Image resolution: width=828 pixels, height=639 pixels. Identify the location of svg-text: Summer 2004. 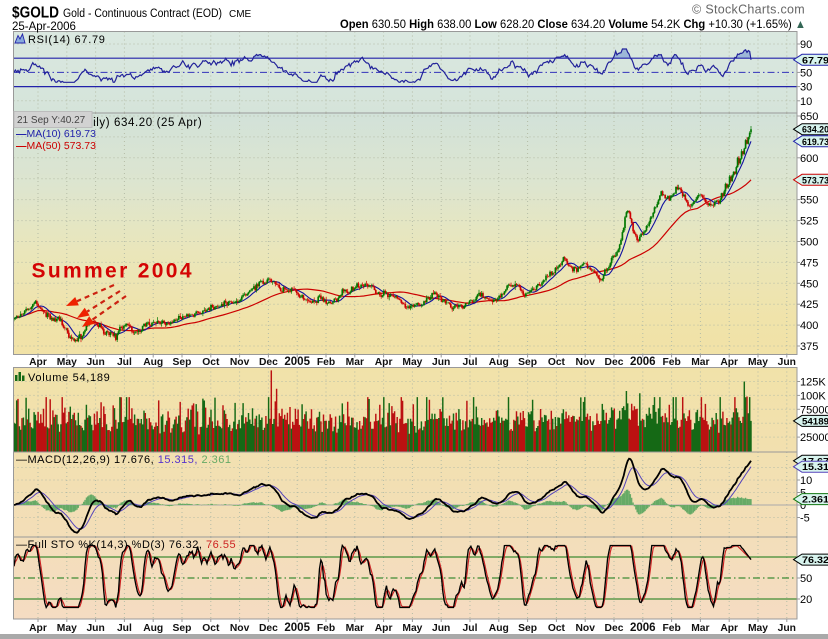
(112, 271).